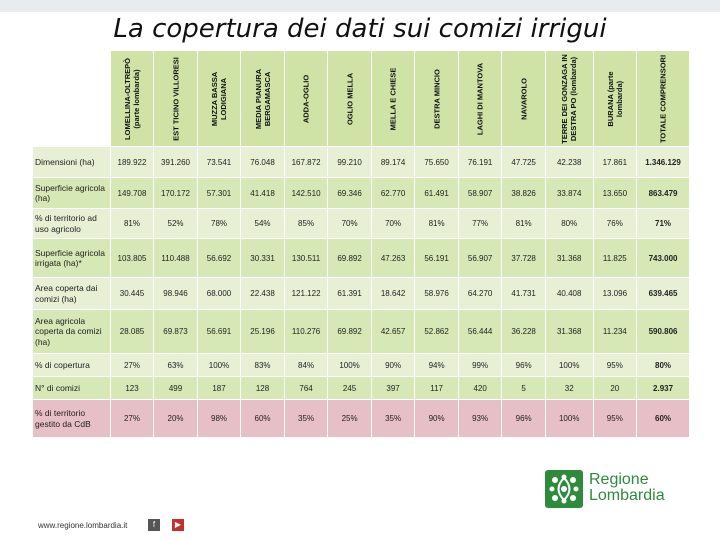 Image resolution: width=720 pixels, height=540 pixels. Describe the element at coordinates (393, 293) in the screenshot. I see `table-cell: 18.642` at that location.